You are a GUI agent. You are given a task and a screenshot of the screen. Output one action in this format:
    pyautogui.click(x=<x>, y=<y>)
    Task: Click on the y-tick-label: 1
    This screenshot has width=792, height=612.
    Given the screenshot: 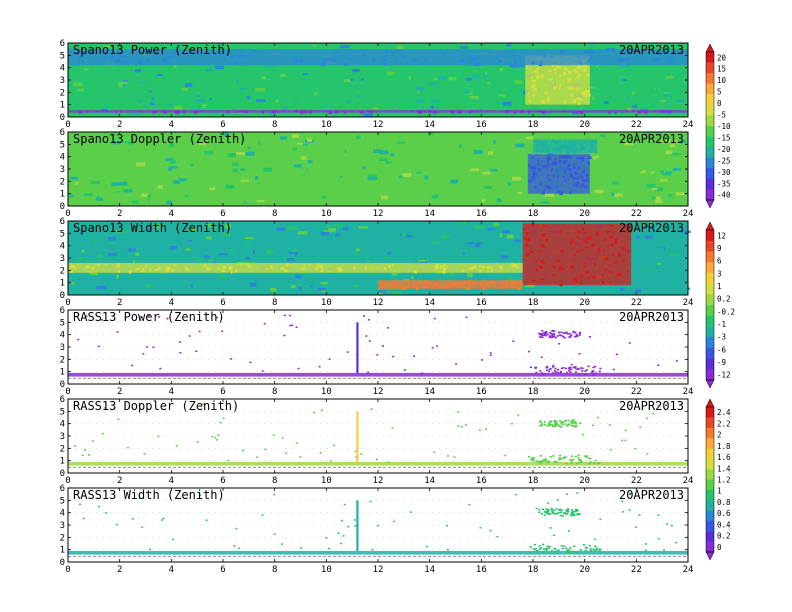 What is the action you would take?
    pyautogui.click(x=62, y=551)
    